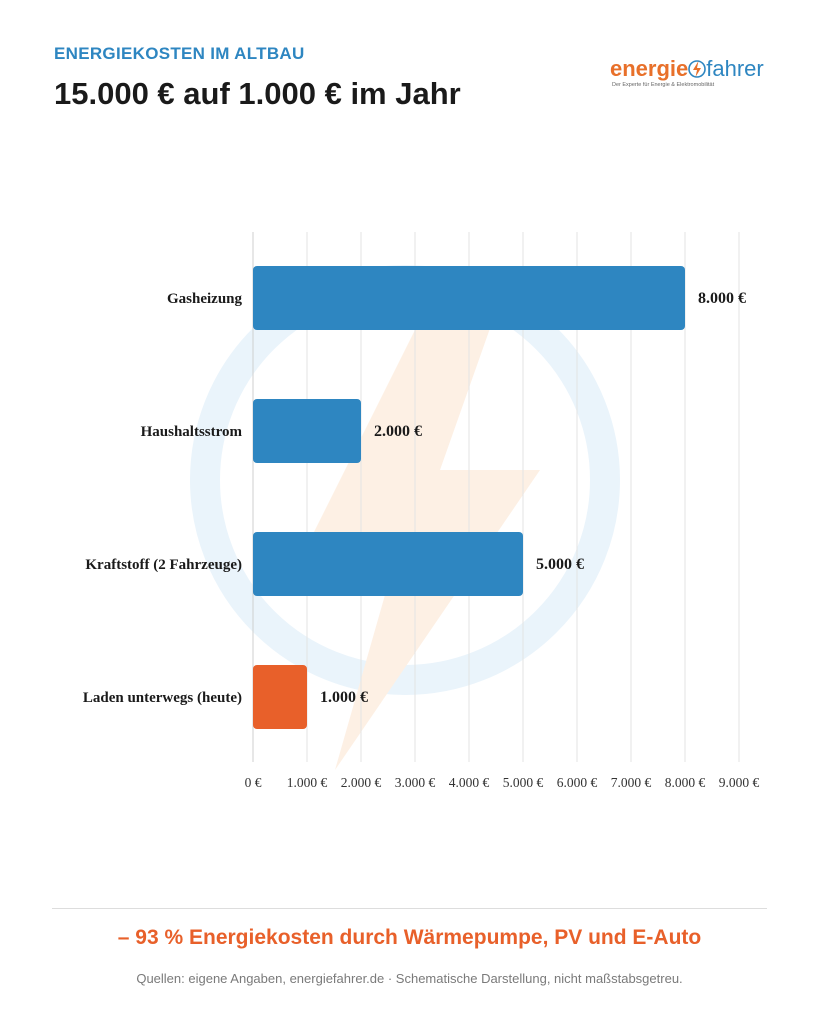 The width and height of the screenshot is (819, 1024). I want to click on footer-divider, so click(409, 908).